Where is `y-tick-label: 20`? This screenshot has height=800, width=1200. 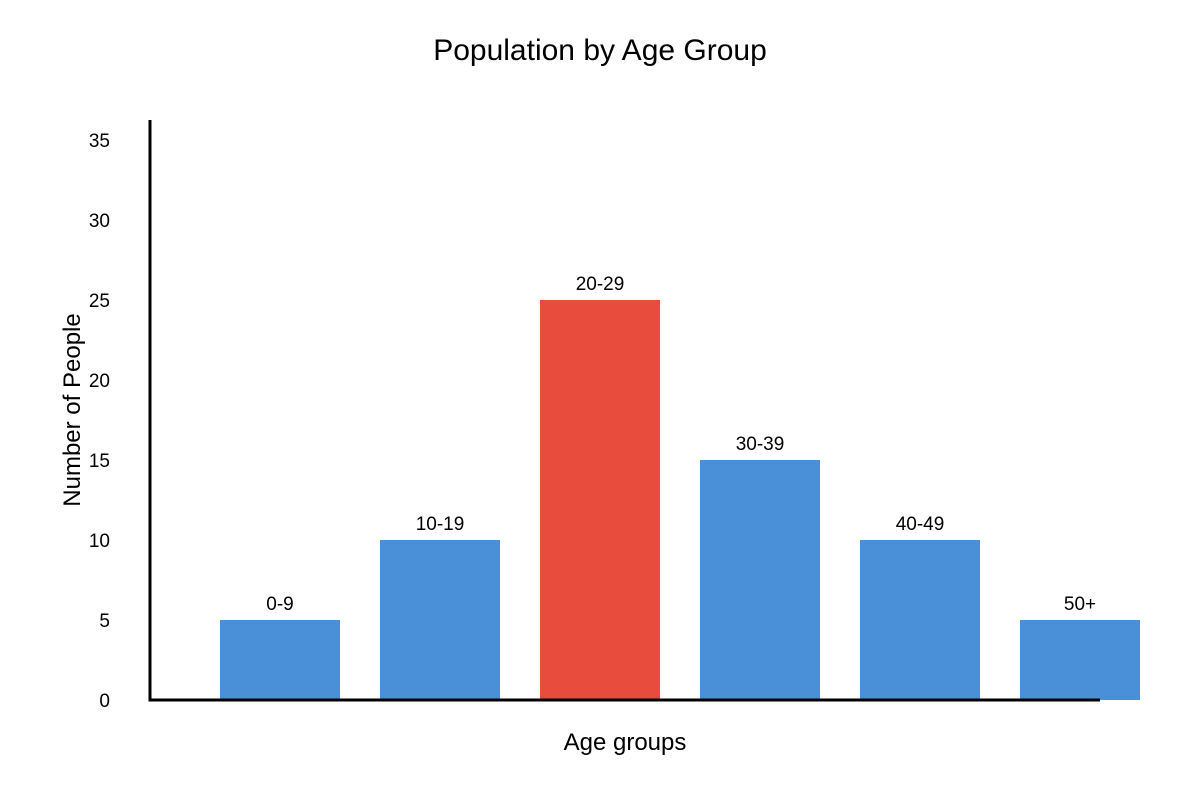
y-tick-label: 20 is located at coordinates (99, 381).